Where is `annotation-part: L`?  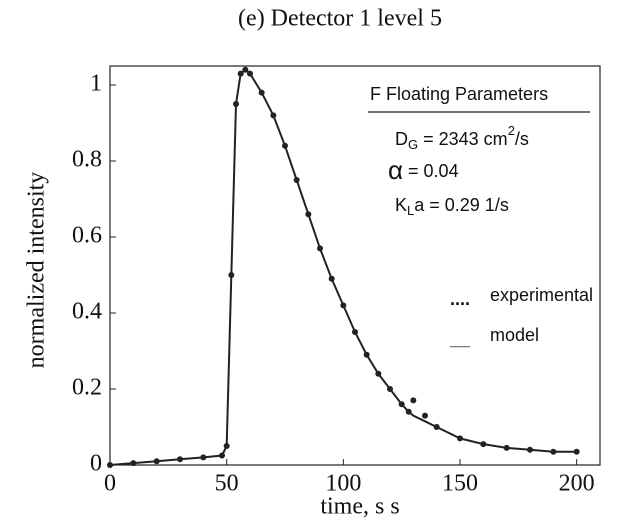 annotation-part: L is located at coordinates (410, 210).